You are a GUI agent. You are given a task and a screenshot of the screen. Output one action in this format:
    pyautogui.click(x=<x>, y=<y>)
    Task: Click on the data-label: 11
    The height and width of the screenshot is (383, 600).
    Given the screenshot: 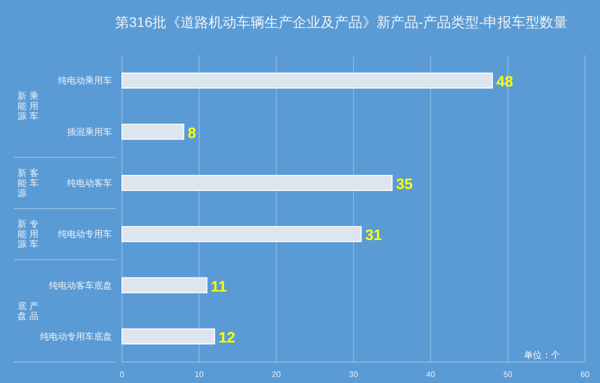 What is the action you would take?
    pyautogui.click(x=218, y=287)
    